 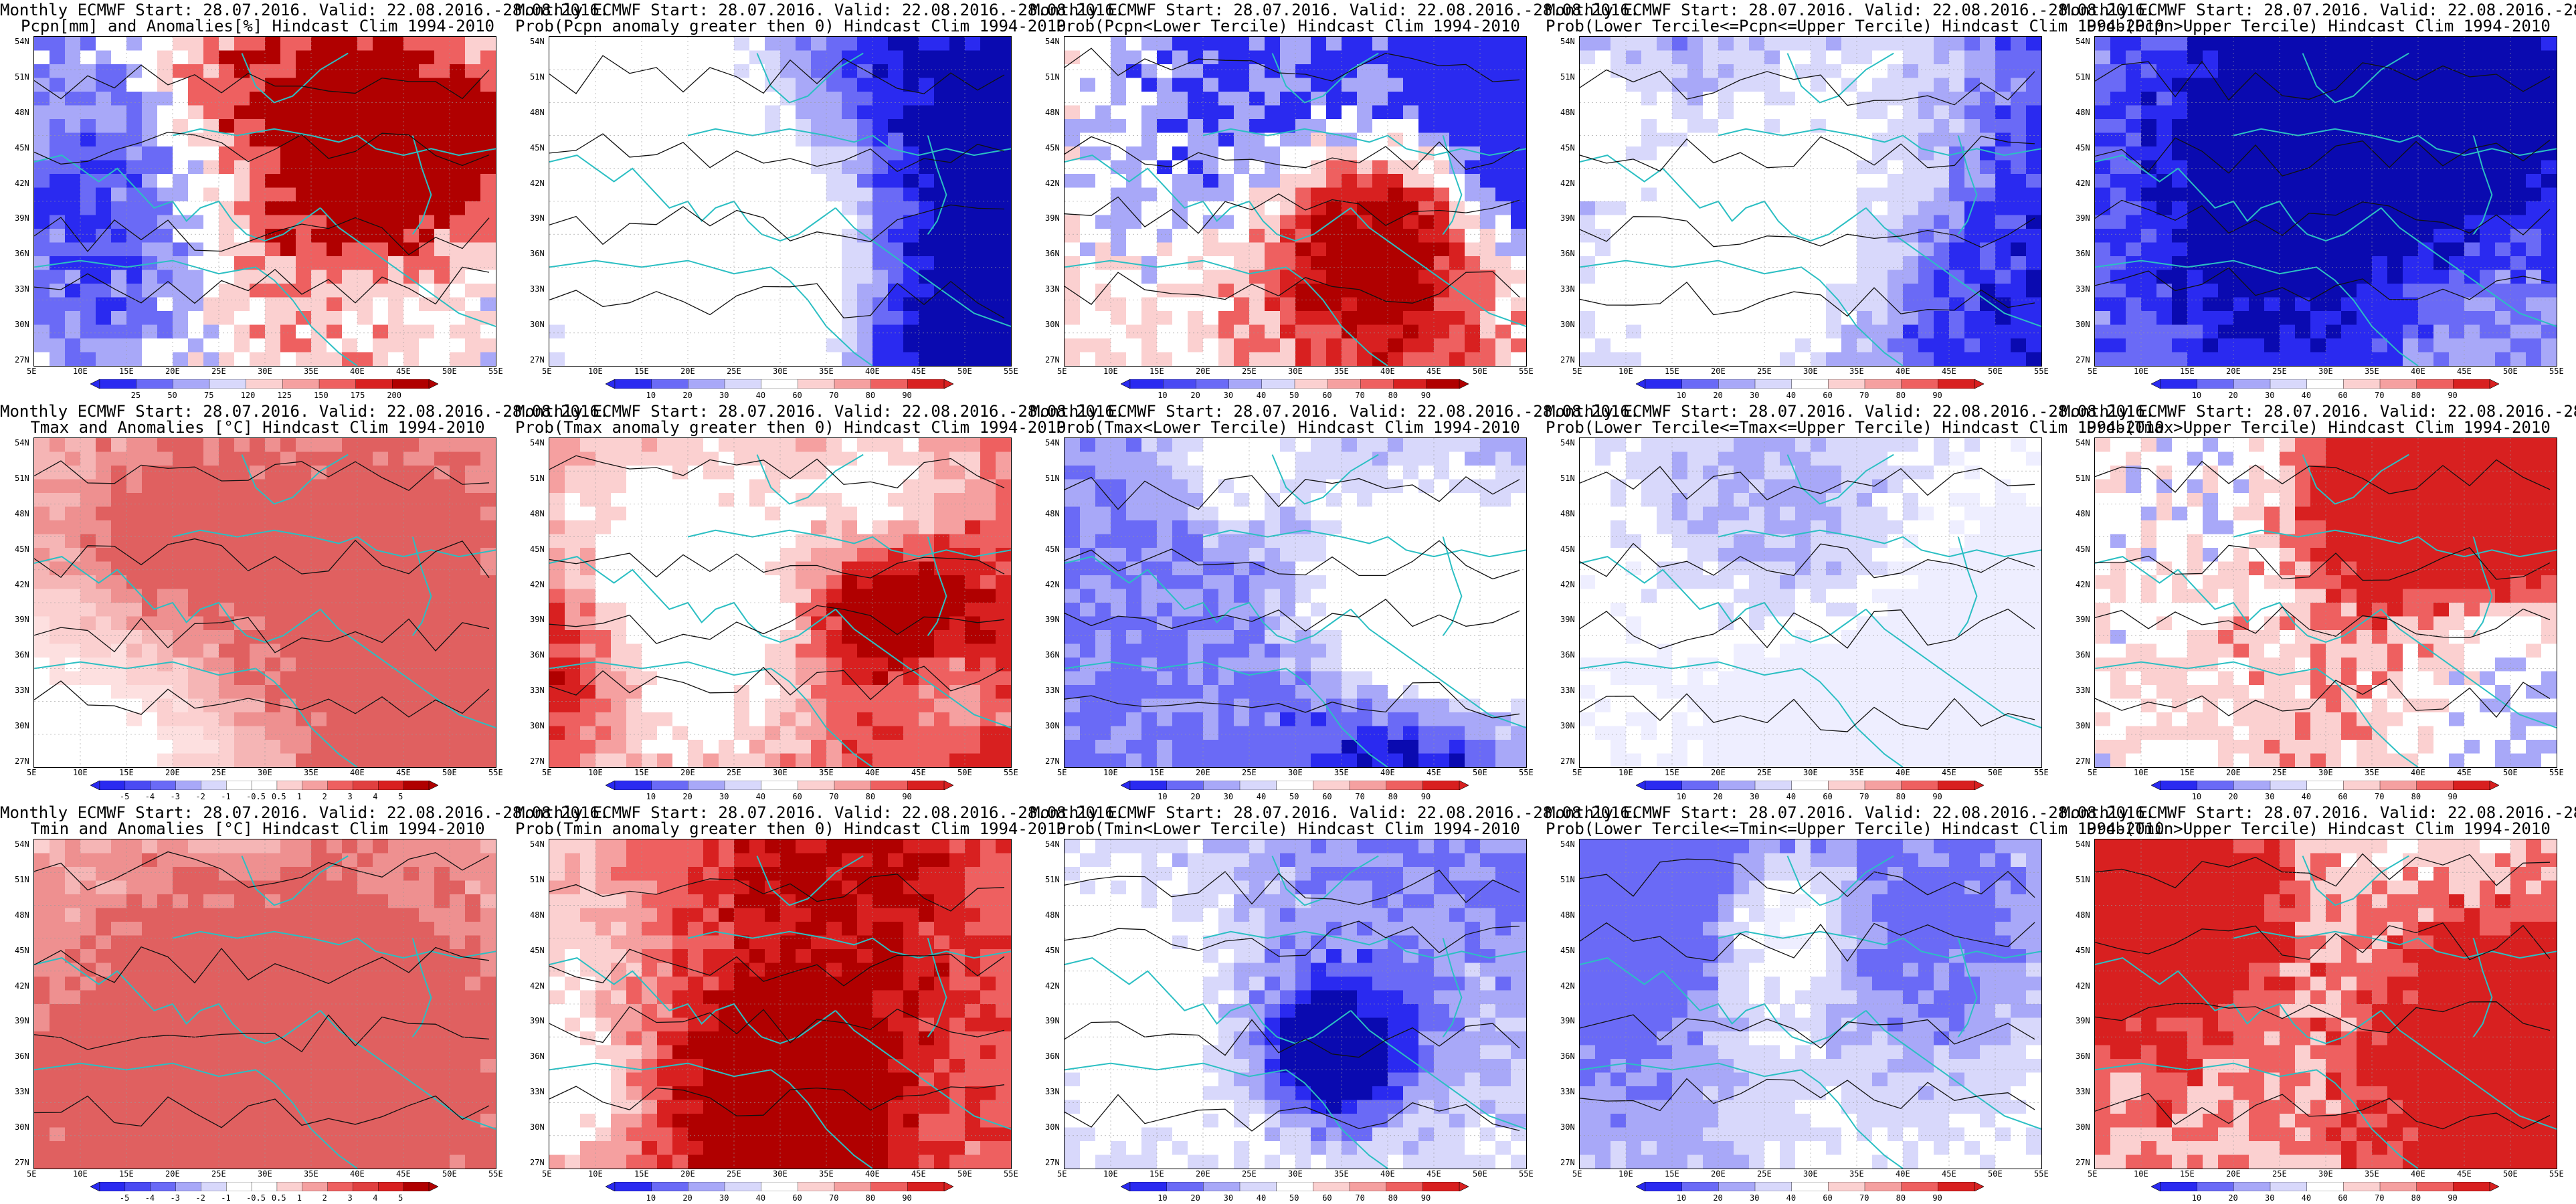 What do you see at coordinates (1764, 1174) in the screenshot?
I see `longitude-label: 25E` at bounding box center [1764, 1174].